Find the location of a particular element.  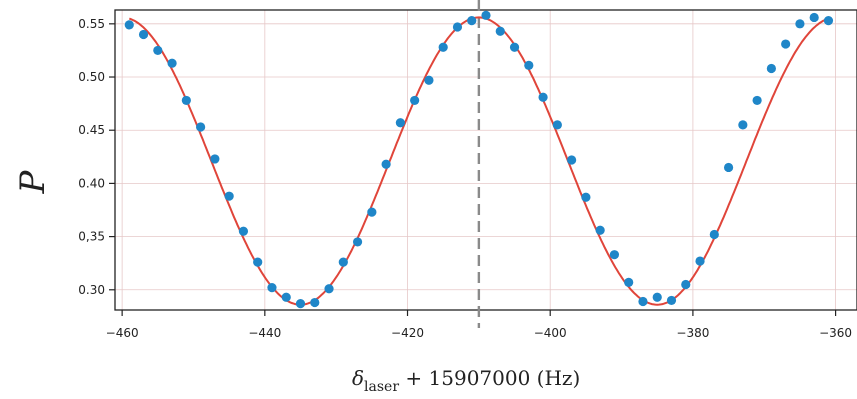

y-tick-label: 0.30 is located at coordinates (91, 290).